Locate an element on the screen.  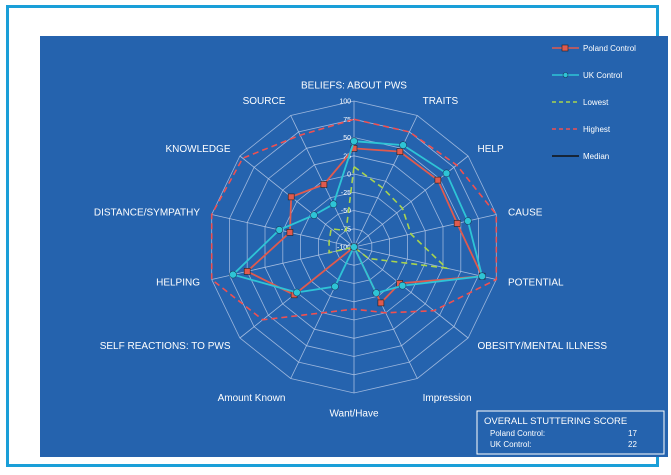
axis-label: Impression is located at coordinates (447, 398).